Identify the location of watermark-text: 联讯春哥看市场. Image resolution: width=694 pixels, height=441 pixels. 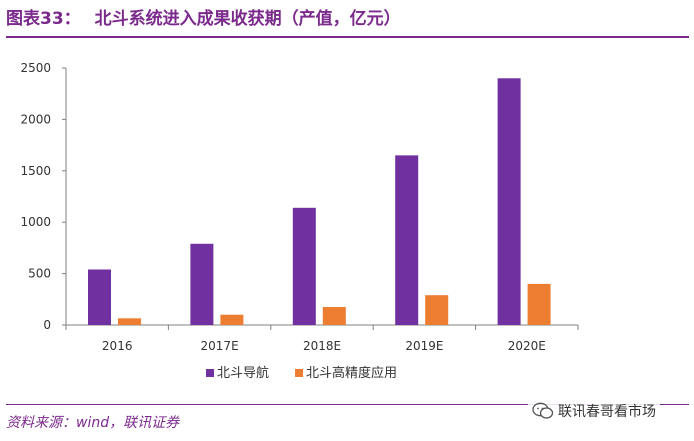
(607, 412).